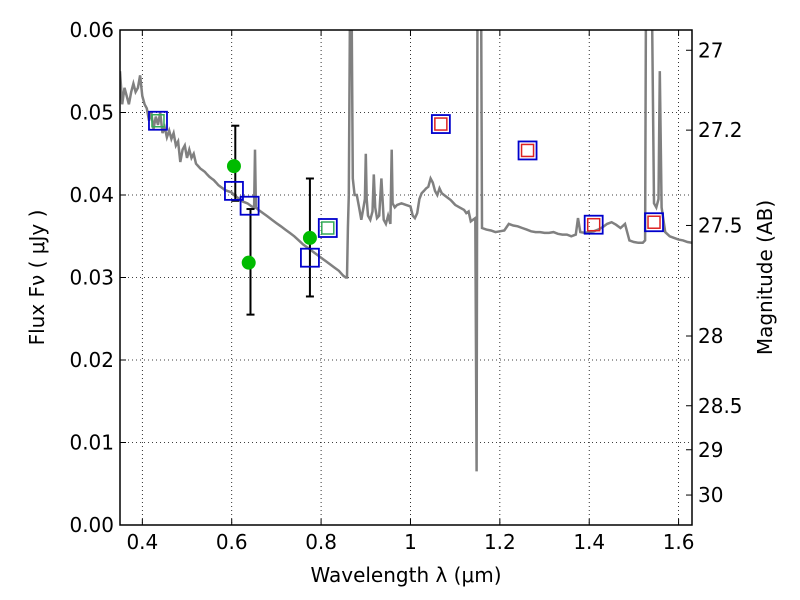 The width and height of the screenshot is (800, 600). Describe the element at coordinates (720, 130) in the screenshot. I see `y2-tick-label: 27.2` at that location.